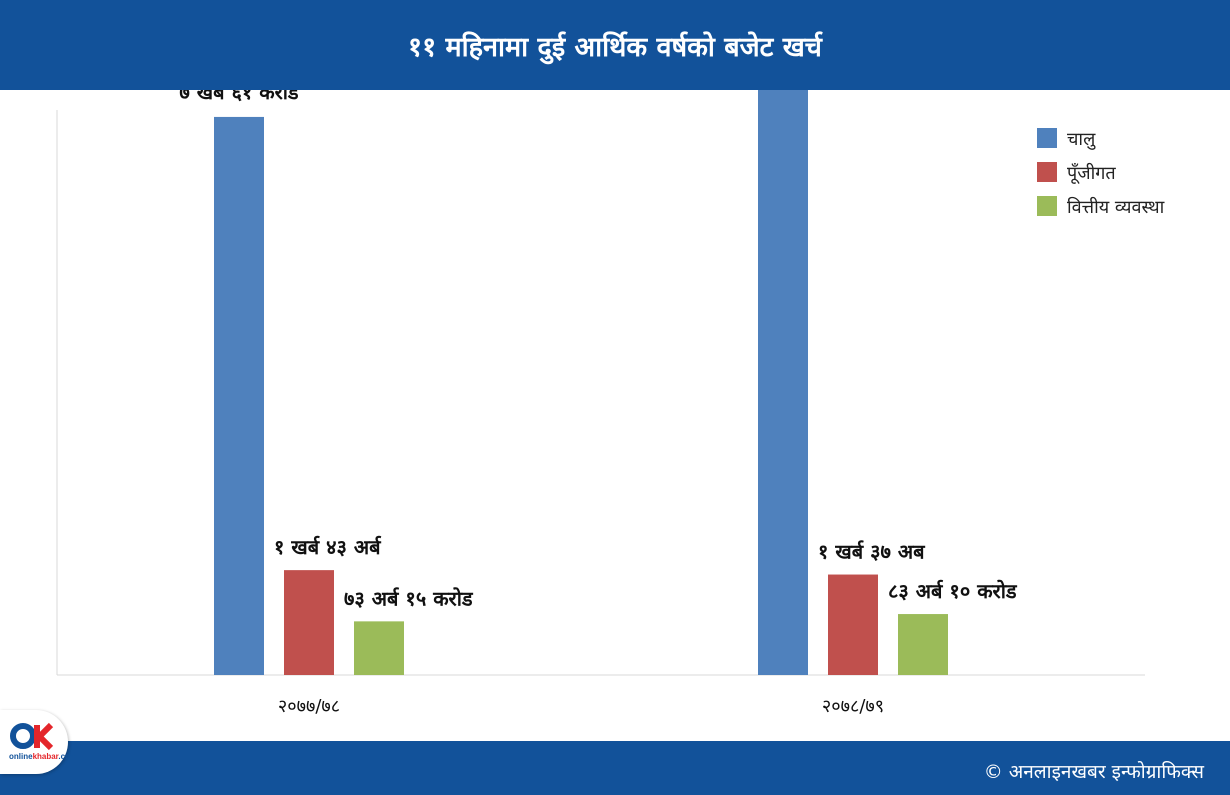 Image resolution: width=1230 pixels, height=795 pixels. What do you see at coordinates (68, 756) in the screenshot?
I see `logo-word-com: .com` at bounding box center [68, 756].